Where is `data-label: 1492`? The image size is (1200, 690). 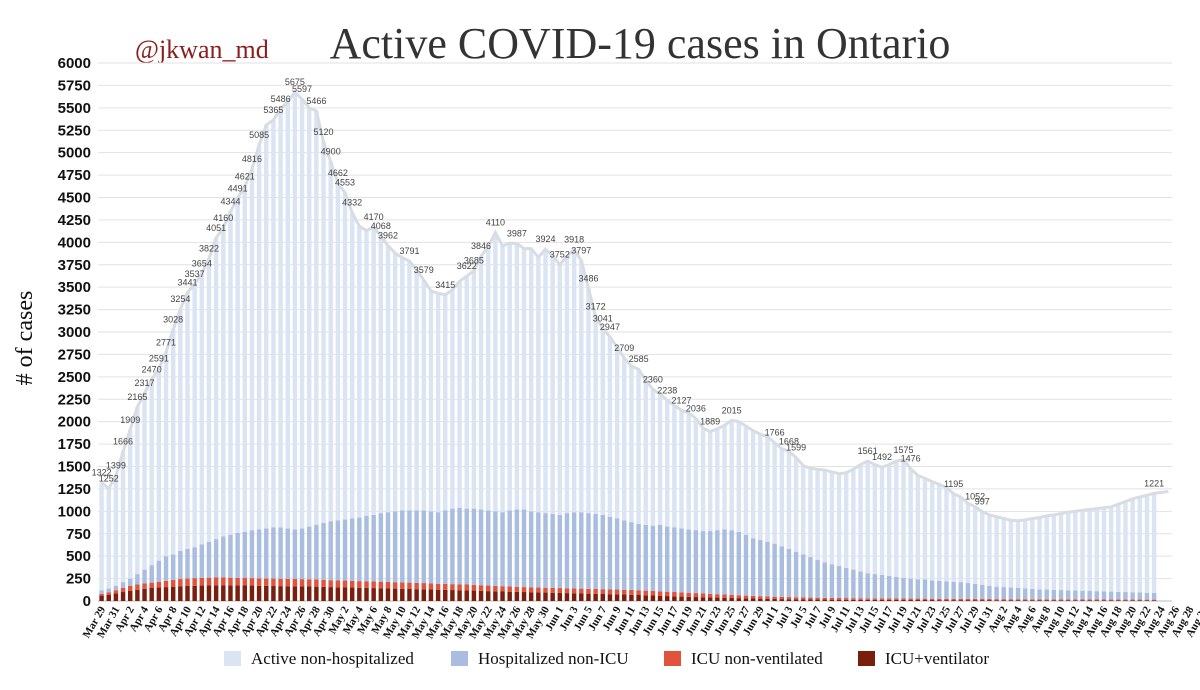
data-label: 1492 is located at coordinates (882, 457).